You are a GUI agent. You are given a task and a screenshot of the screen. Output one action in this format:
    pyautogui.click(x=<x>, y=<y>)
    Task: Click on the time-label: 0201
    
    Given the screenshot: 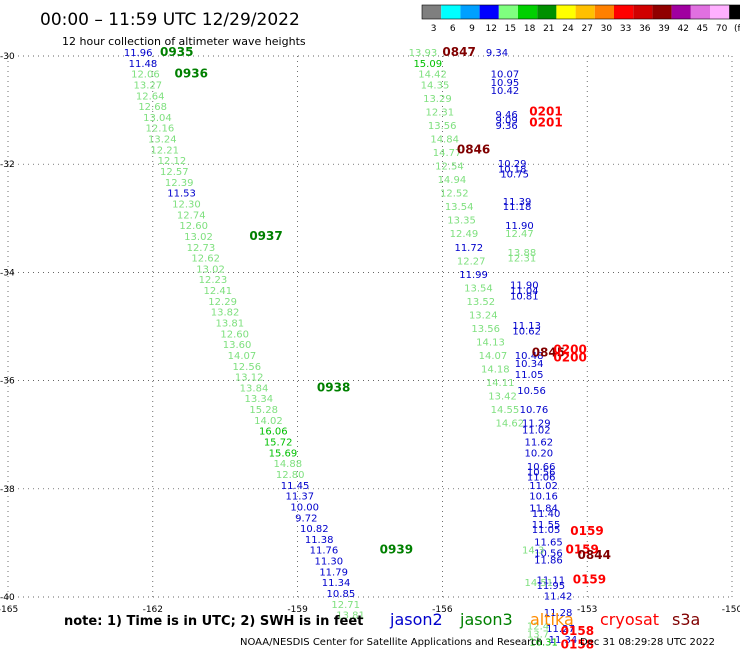 What is the action you would take?
    pyautogui.click(x=545, y=122)
    